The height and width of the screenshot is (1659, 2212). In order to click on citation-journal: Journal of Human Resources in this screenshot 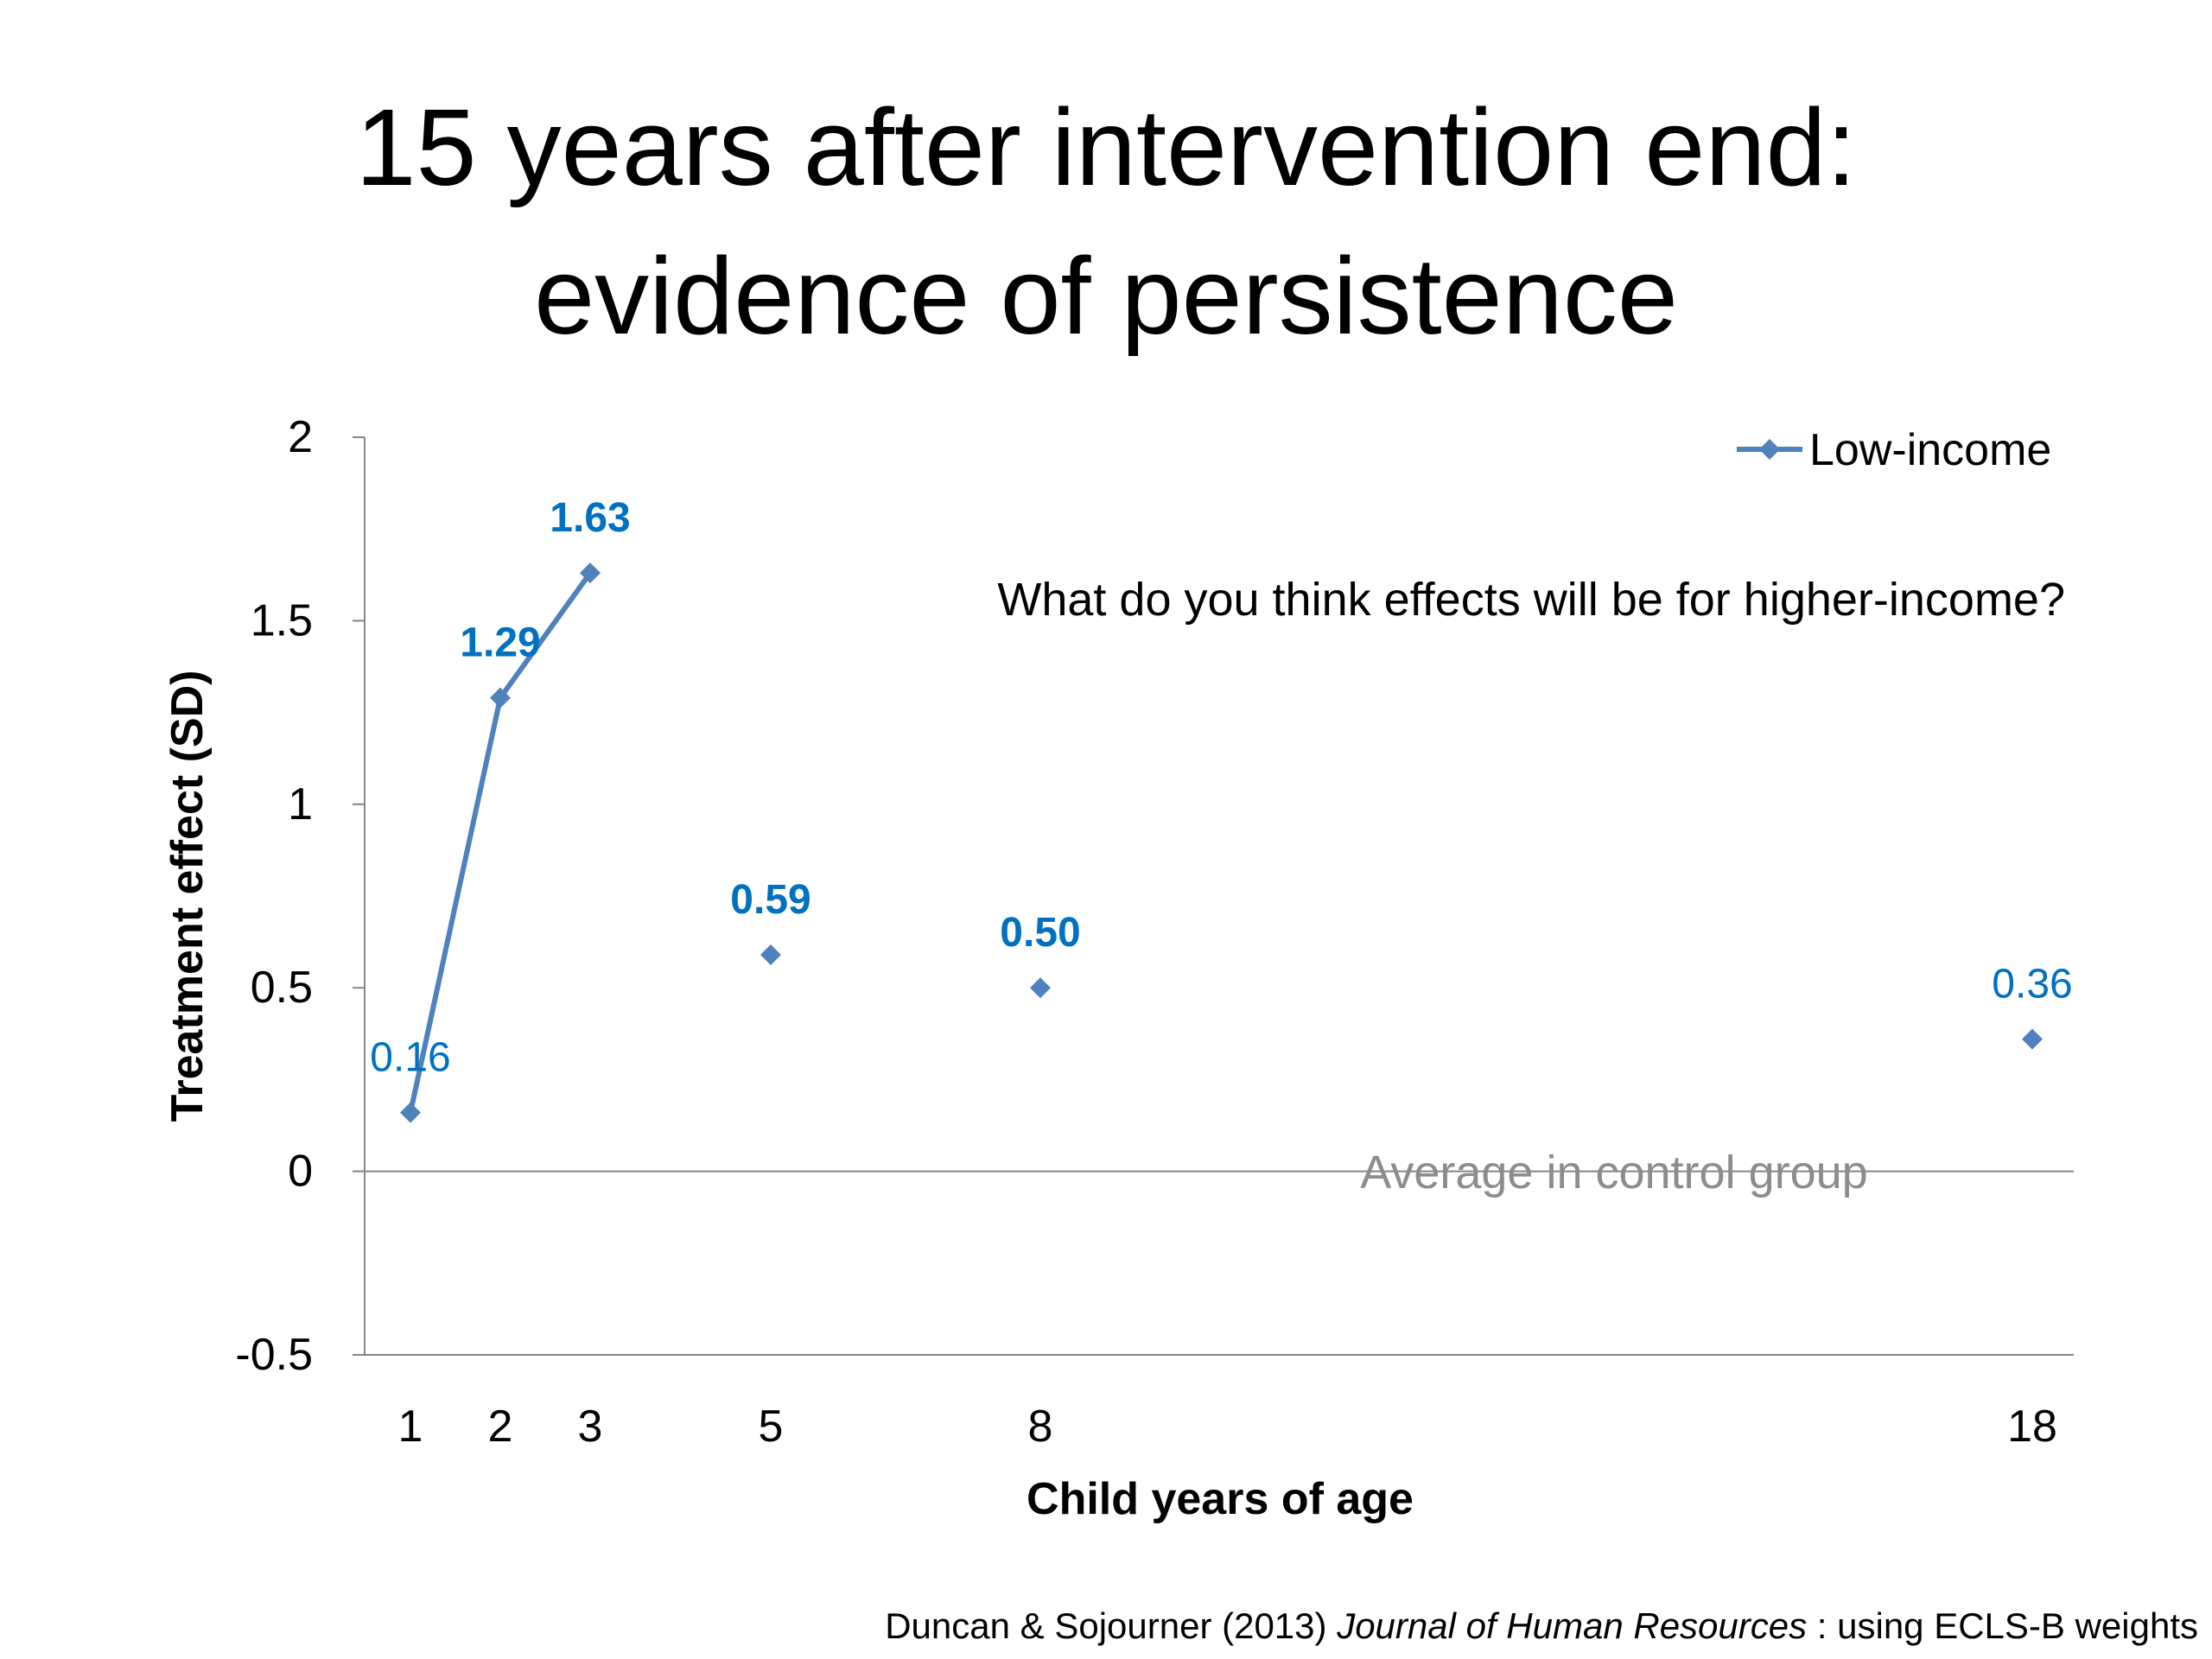, I will do `click(1572, 1625)`.